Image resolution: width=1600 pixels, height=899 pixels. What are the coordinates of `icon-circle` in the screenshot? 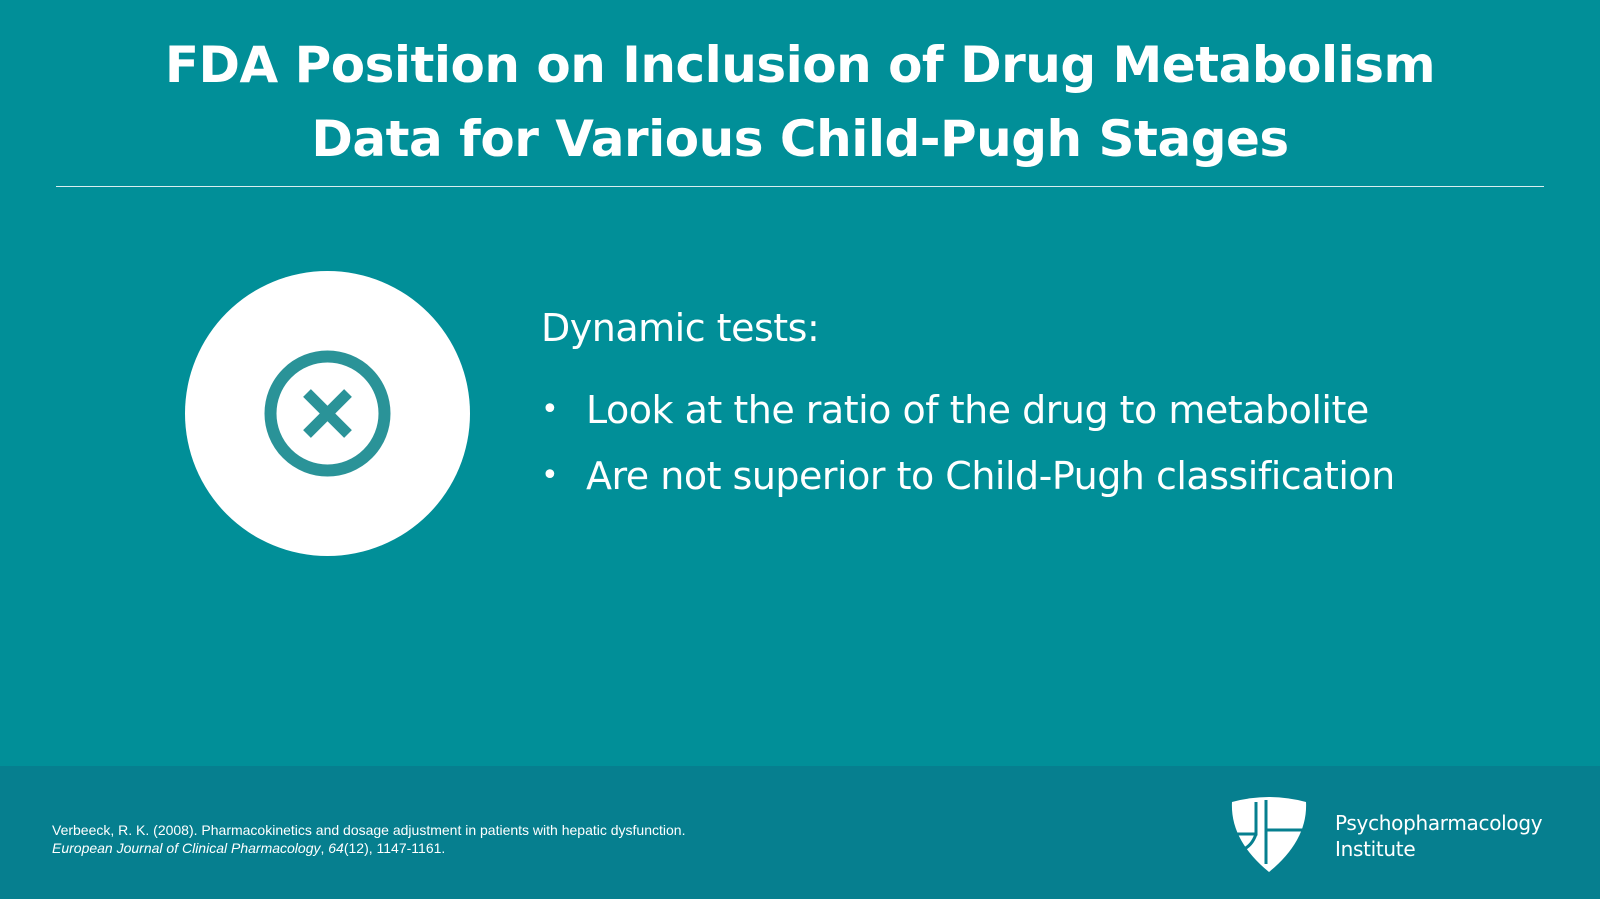 It's located at (327, 413).